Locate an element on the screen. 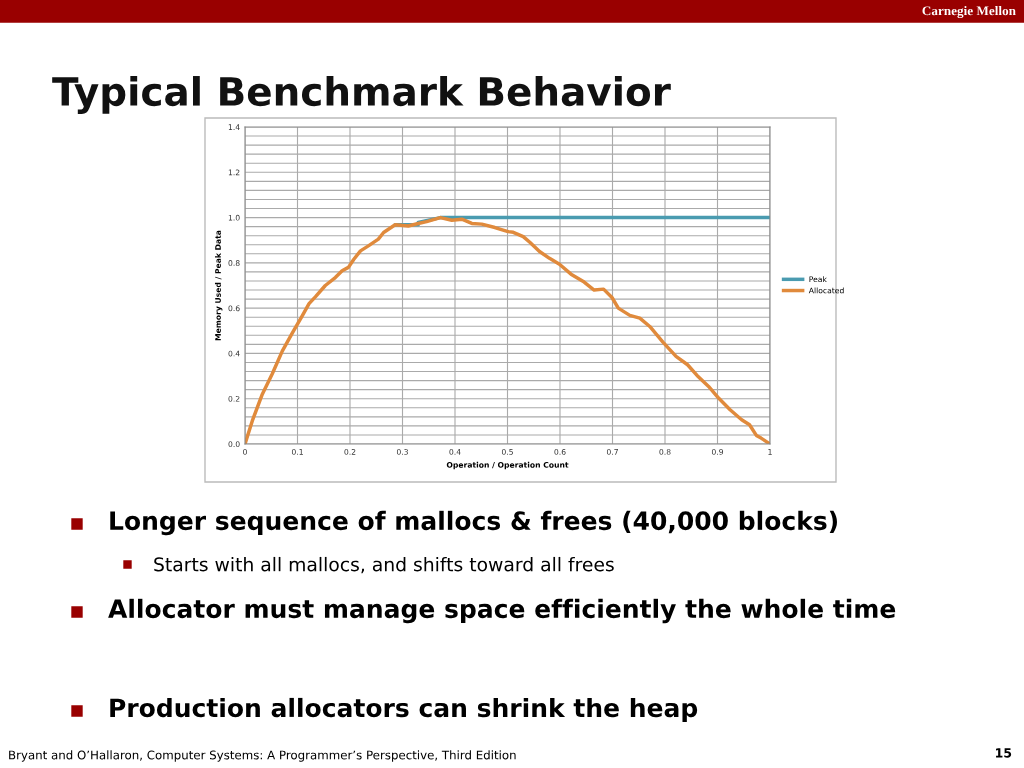 Image resolution: width=1024 pixels, height=768 pixels. text: Carnegie Mellon is located at coordinates (969, 12).